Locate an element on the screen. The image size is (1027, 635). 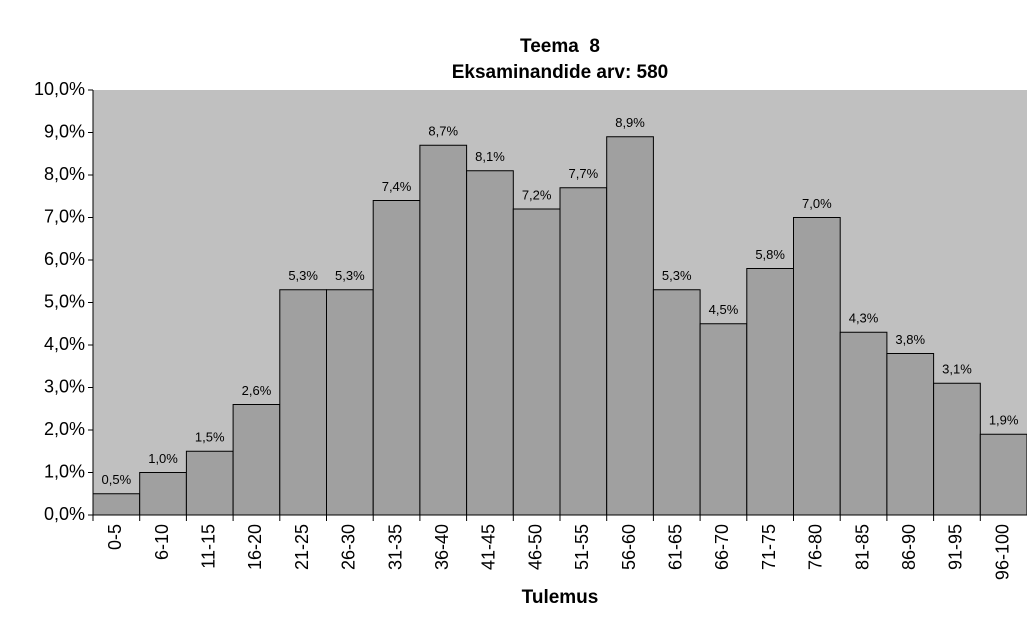
x-tick-label: 0-5 is located at coordinates (115, 537).